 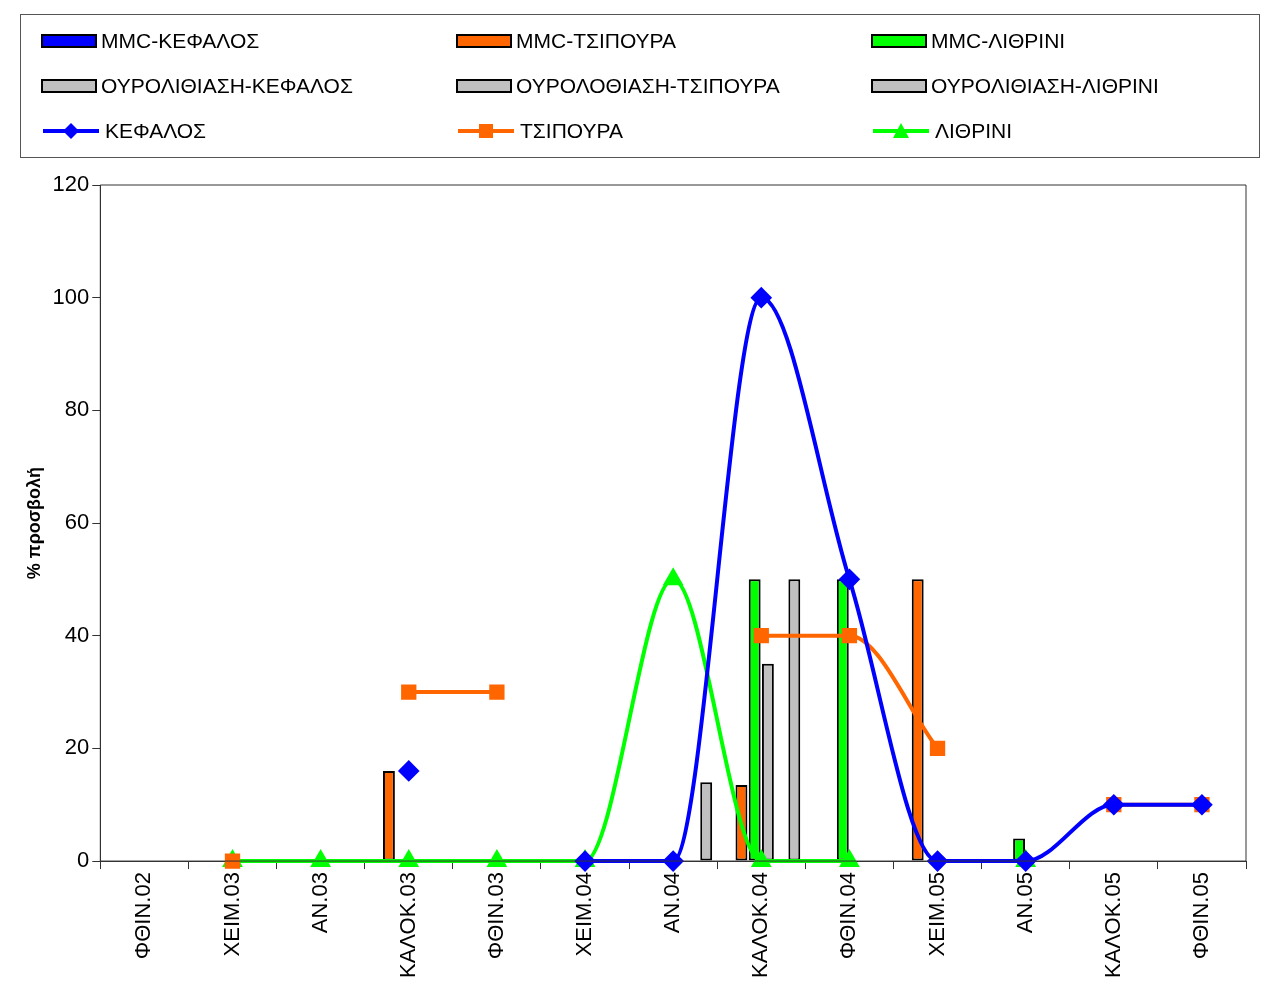 I want to click on y-axis-title: % προσβολή, so click(x=33, y=523).